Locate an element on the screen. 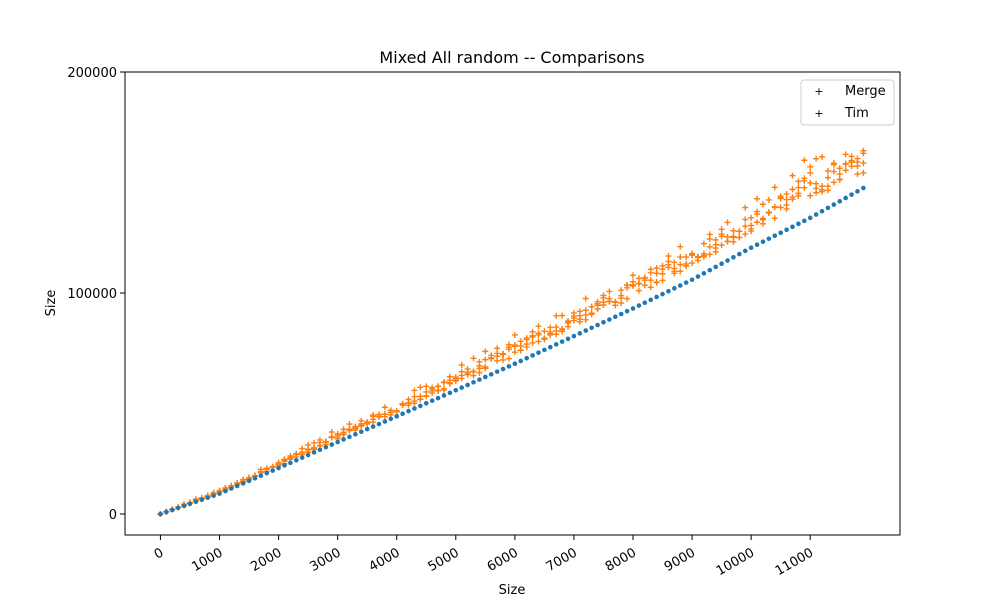 This screenshot has width=1000, height=605. y-axis-label: Size is located at coordinates (51, 303).